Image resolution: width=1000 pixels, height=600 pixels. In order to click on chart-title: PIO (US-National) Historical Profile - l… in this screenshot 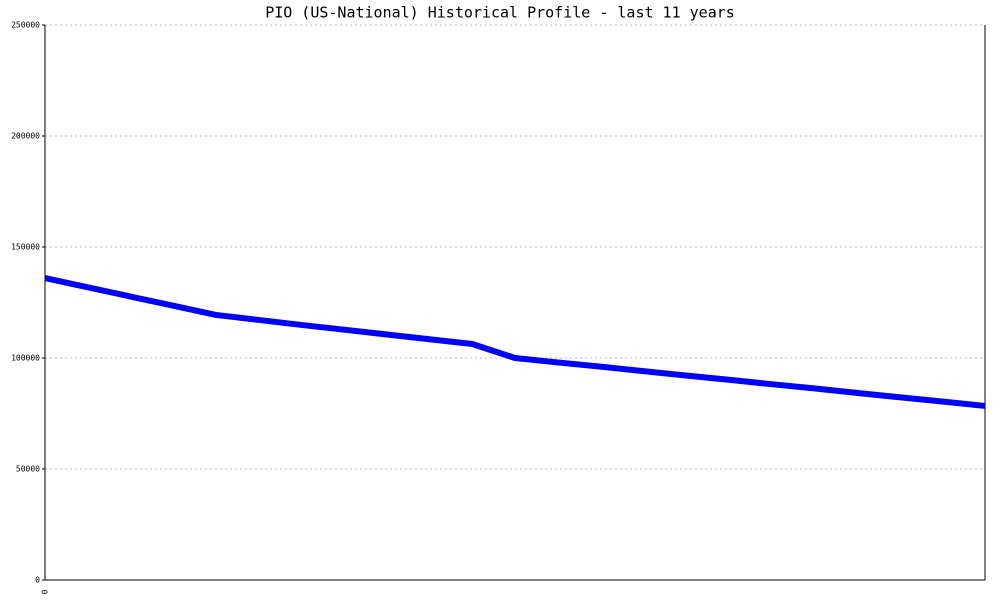, I will do `click(500, 13)`.